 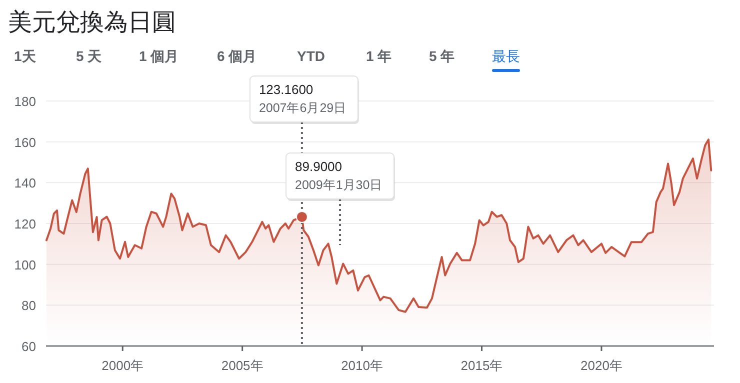 What do you see at coordinates (25, 264) in the screenshot?
I see `y-tick-label: 100` at bounding box center [25, 264].